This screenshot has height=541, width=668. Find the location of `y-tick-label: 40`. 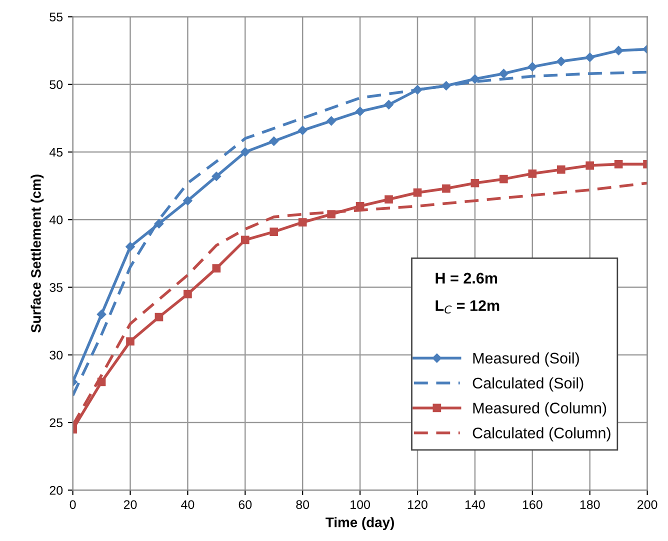

y-tick-label: 40 is located at coordinates (56, 219).